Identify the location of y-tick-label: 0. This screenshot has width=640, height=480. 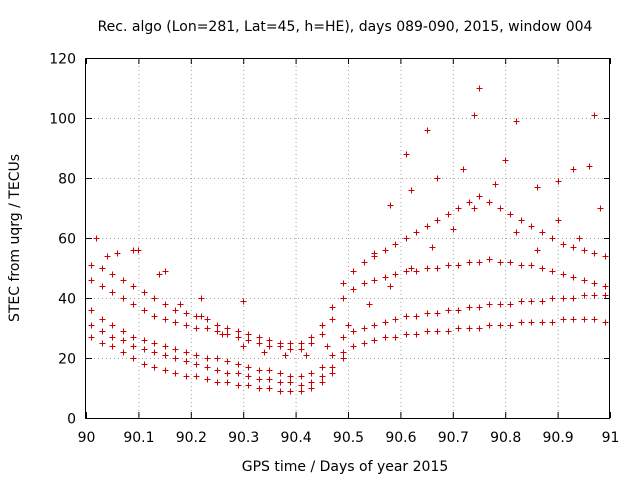
(71, 420).